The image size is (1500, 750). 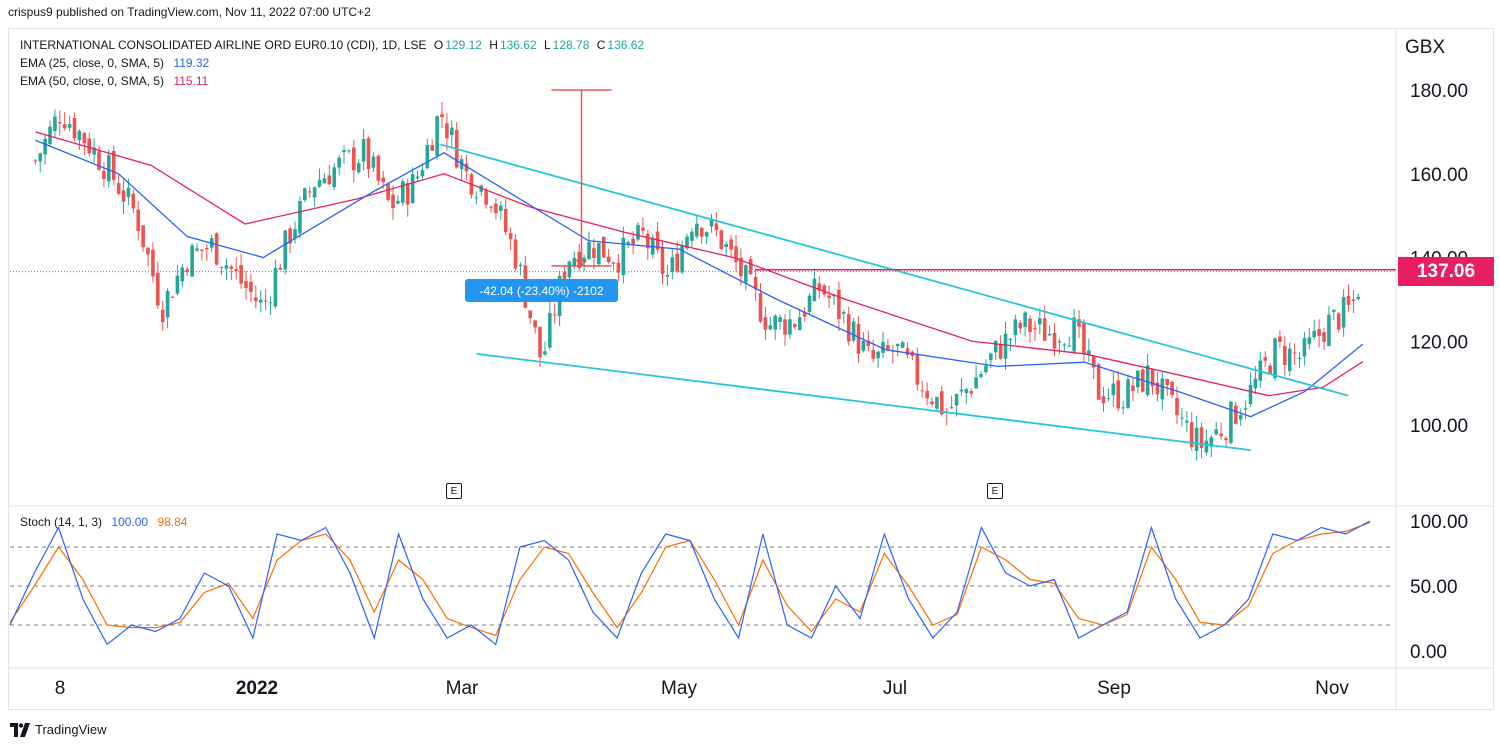 I want to click on y-tick-label: 100.00, so click(x=1439, y=426).